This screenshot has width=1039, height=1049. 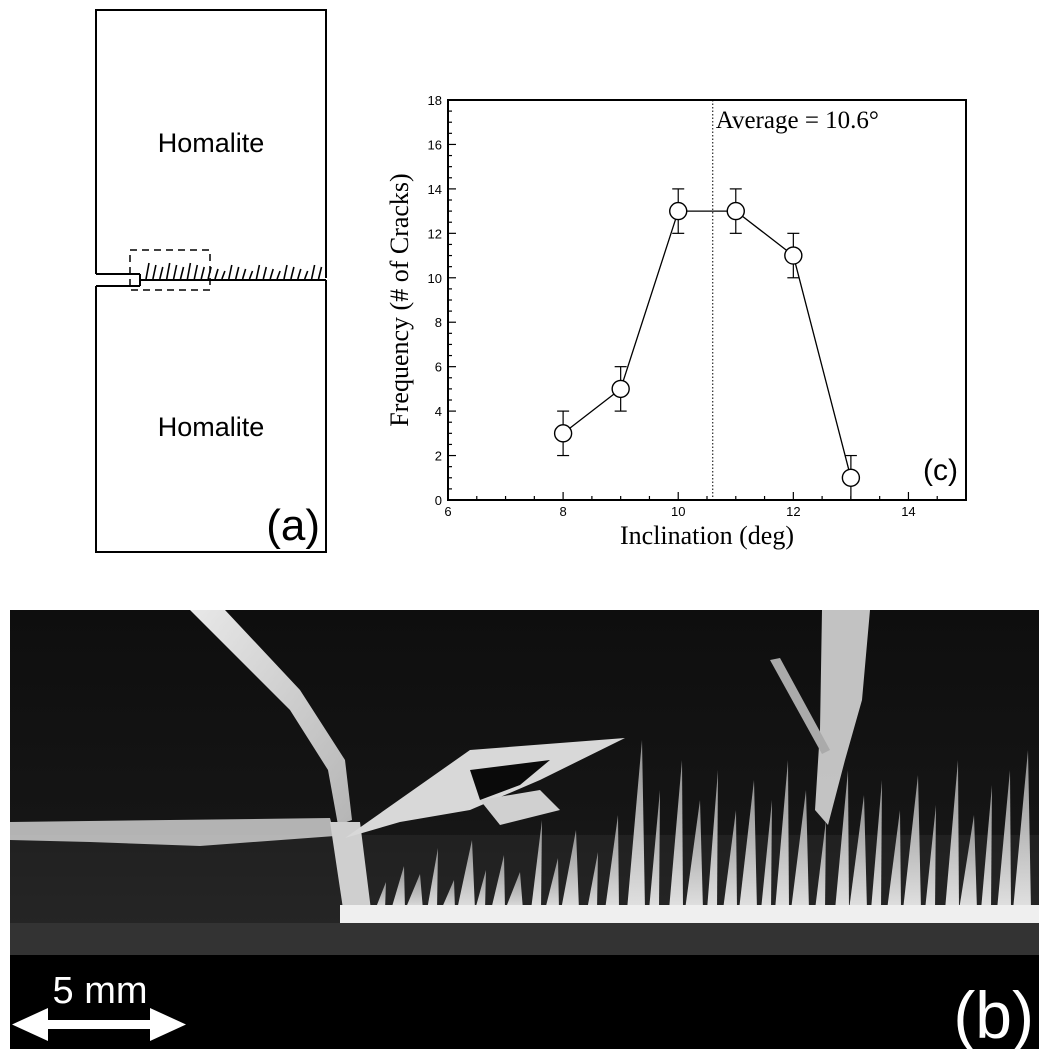 I want to click on average-annotation: Average = 10.6°, so click(x=797, y=120).